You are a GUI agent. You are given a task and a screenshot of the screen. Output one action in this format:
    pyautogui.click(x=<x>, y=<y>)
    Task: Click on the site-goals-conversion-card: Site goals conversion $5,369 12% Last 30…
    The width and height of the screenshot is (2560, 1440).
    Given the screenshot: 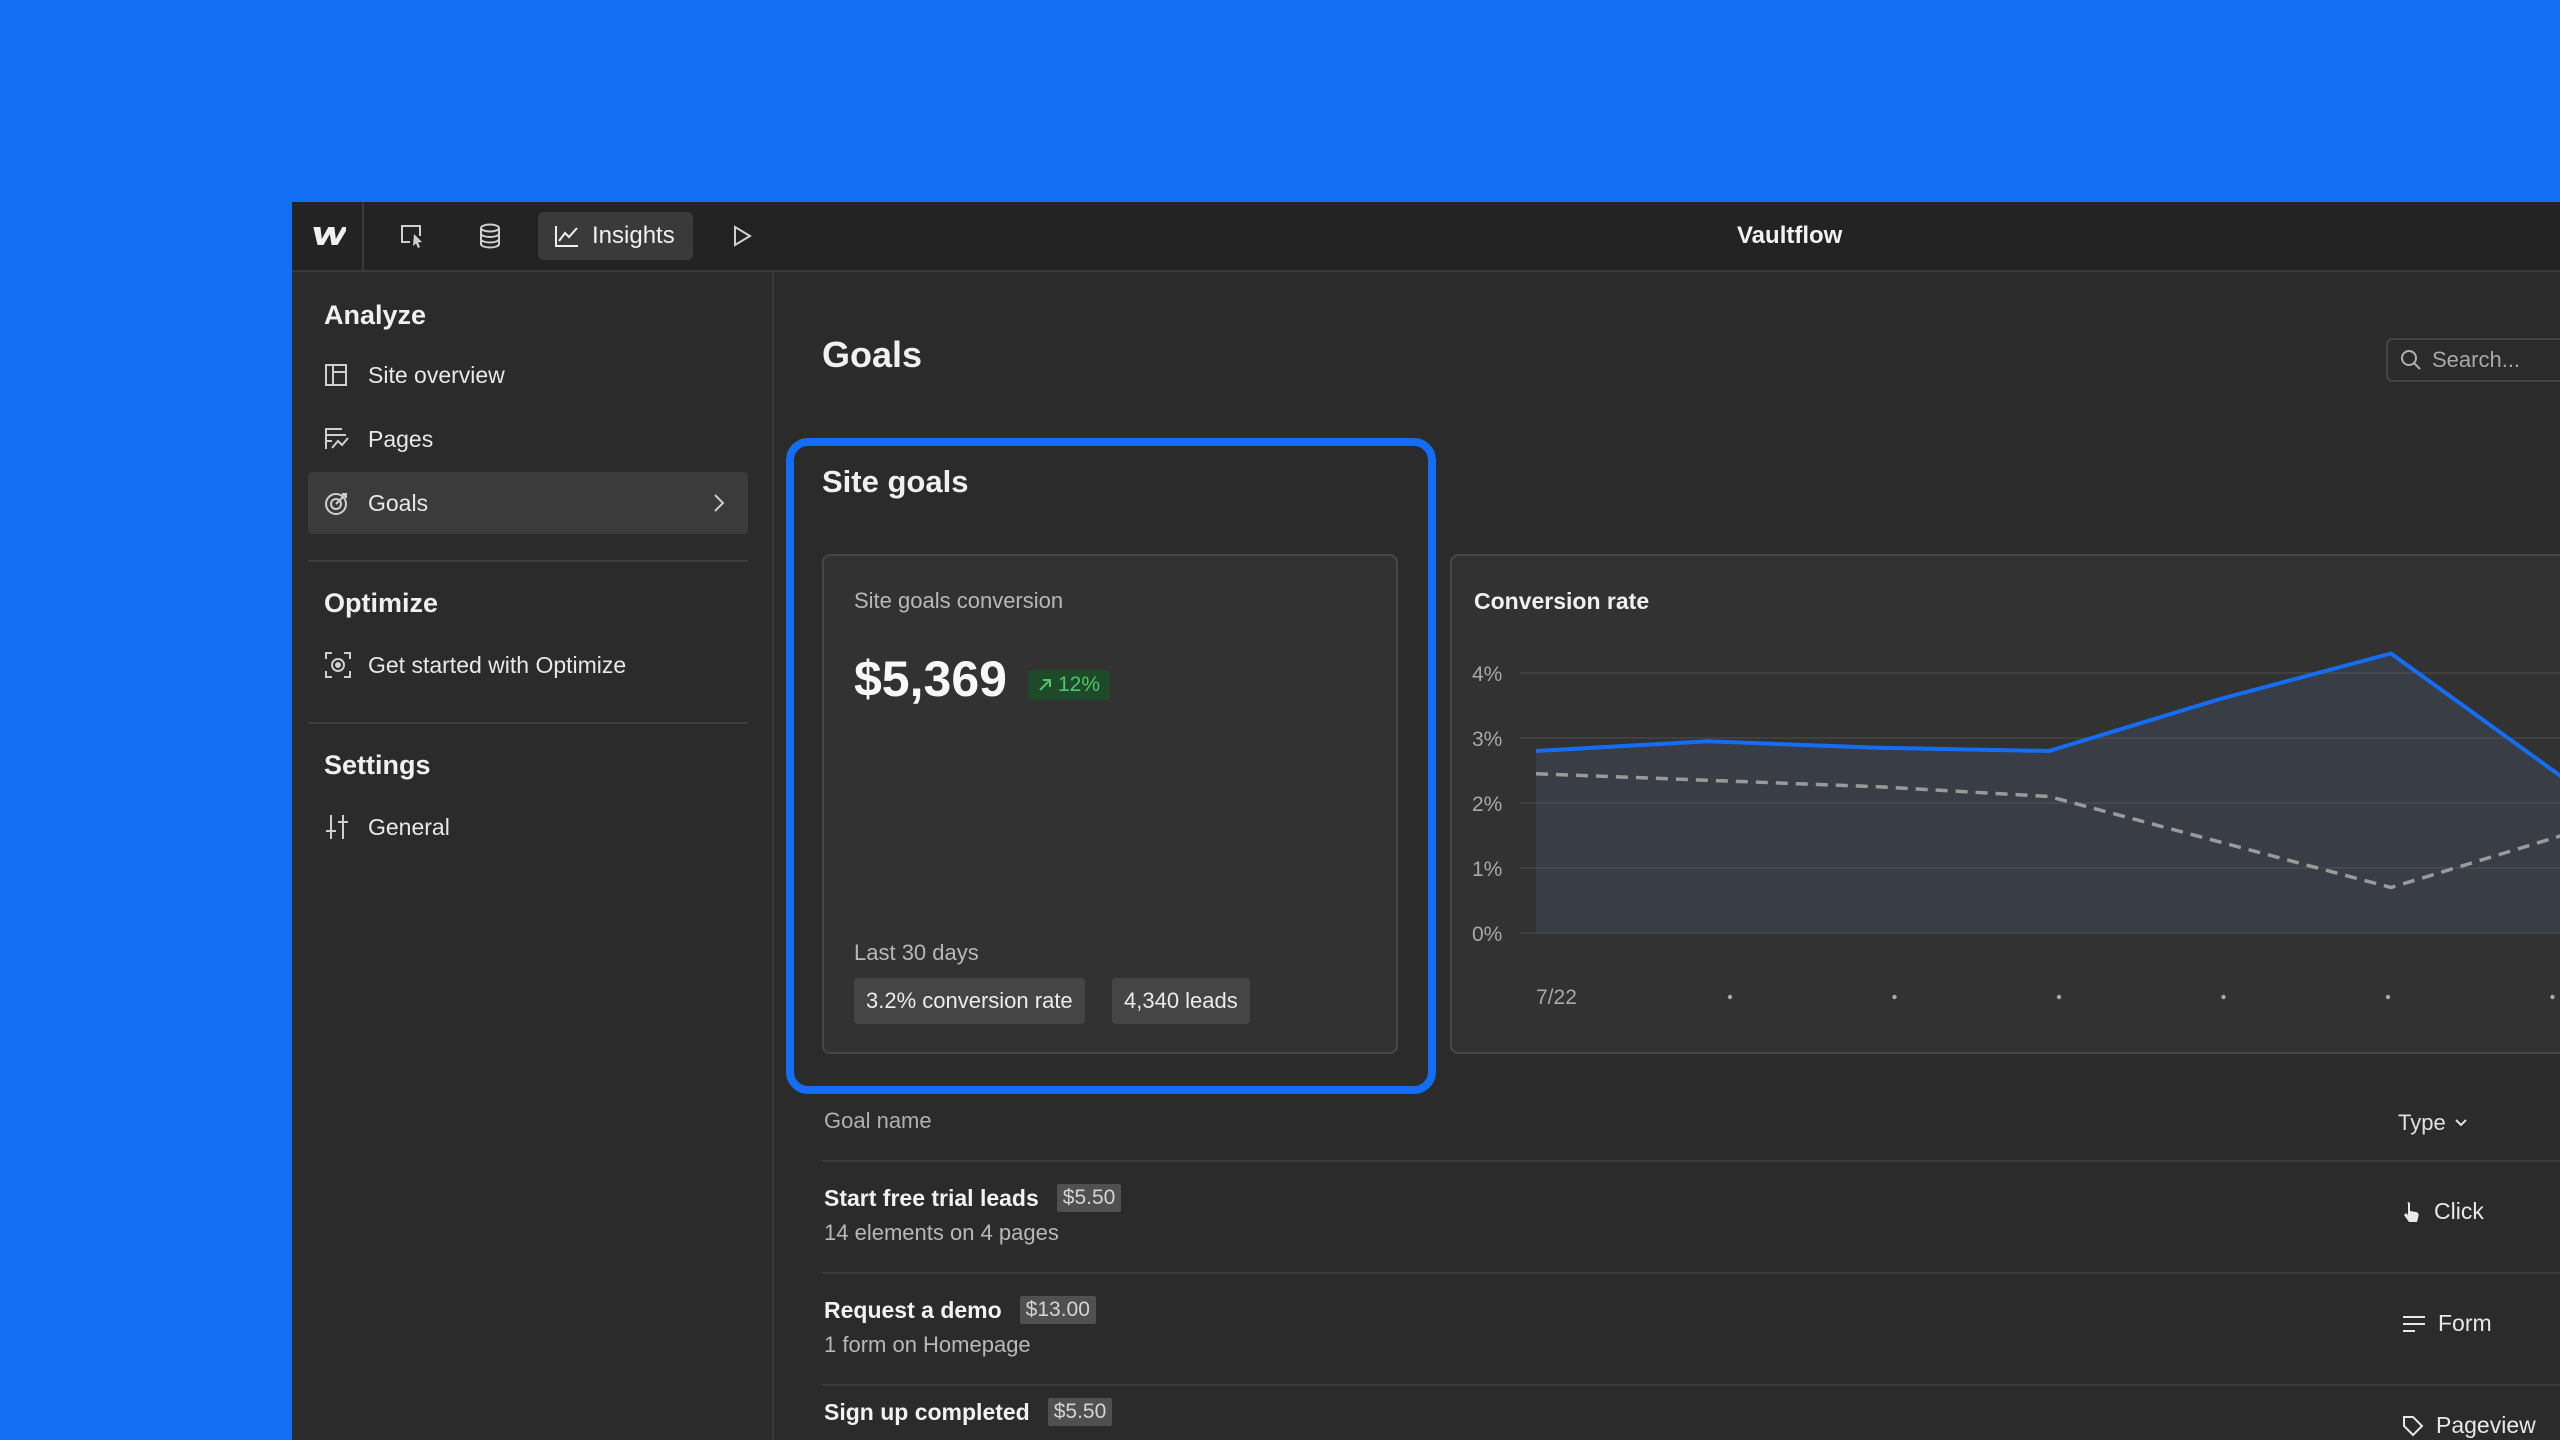 What is the action you would take?
    pyautogui.click(x=1110, y=804)
    